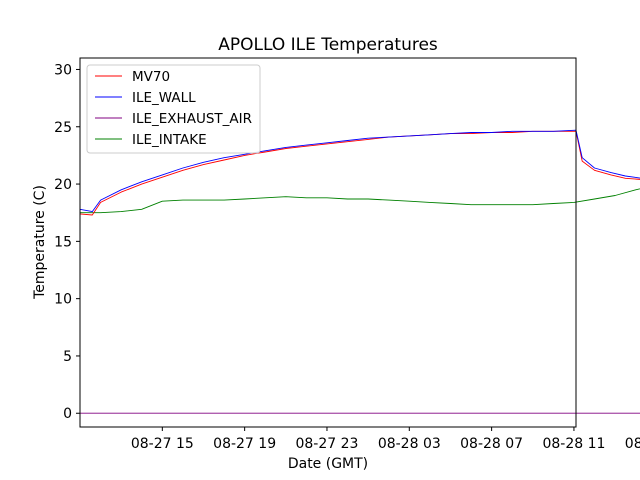 Image resolution: width=640 pixels, height=480 pixels. What do you see at coordinates (63, 128) in the screenshot?
I see `y-tick-label: 25` at bounding box center [63, 128].